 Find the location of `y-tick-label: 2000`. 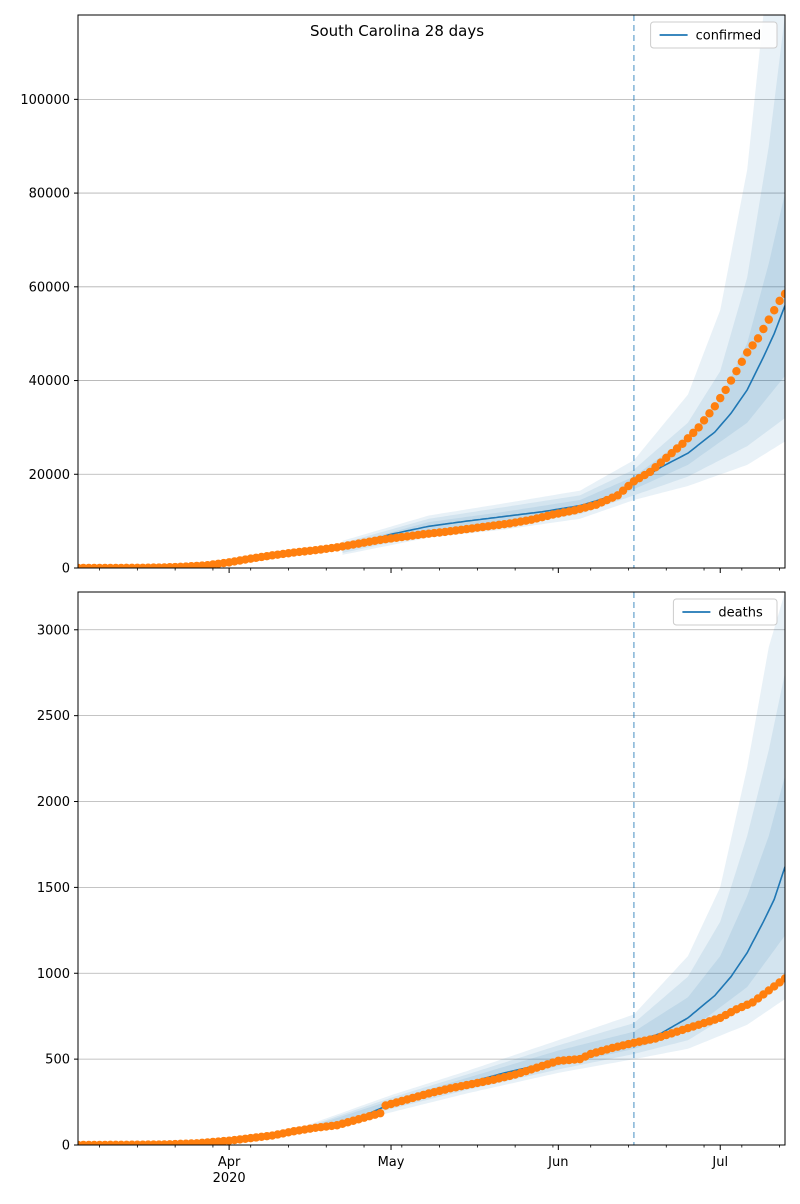

y-tick-label: 2000 is located at coordinates (53, 802).